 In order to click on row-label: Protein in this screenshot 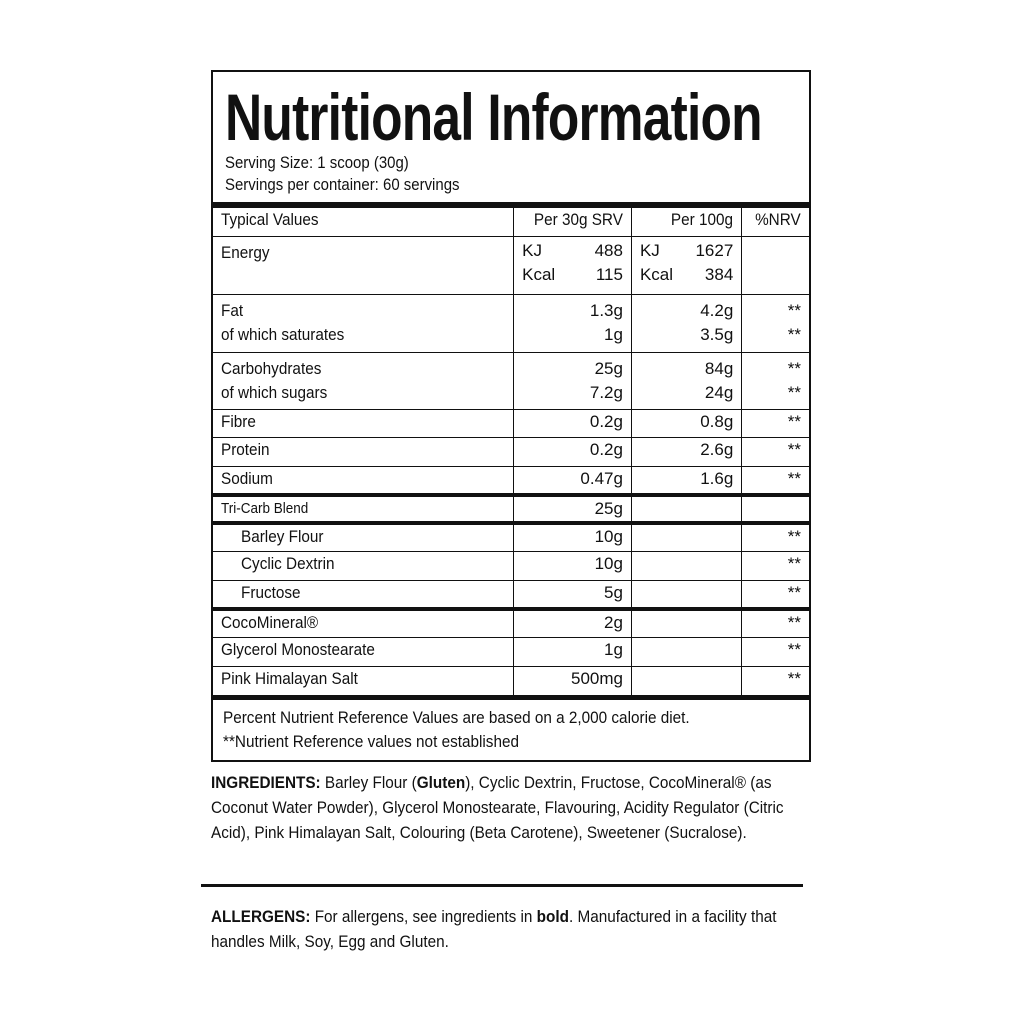, I will do `click(245, 449)`.